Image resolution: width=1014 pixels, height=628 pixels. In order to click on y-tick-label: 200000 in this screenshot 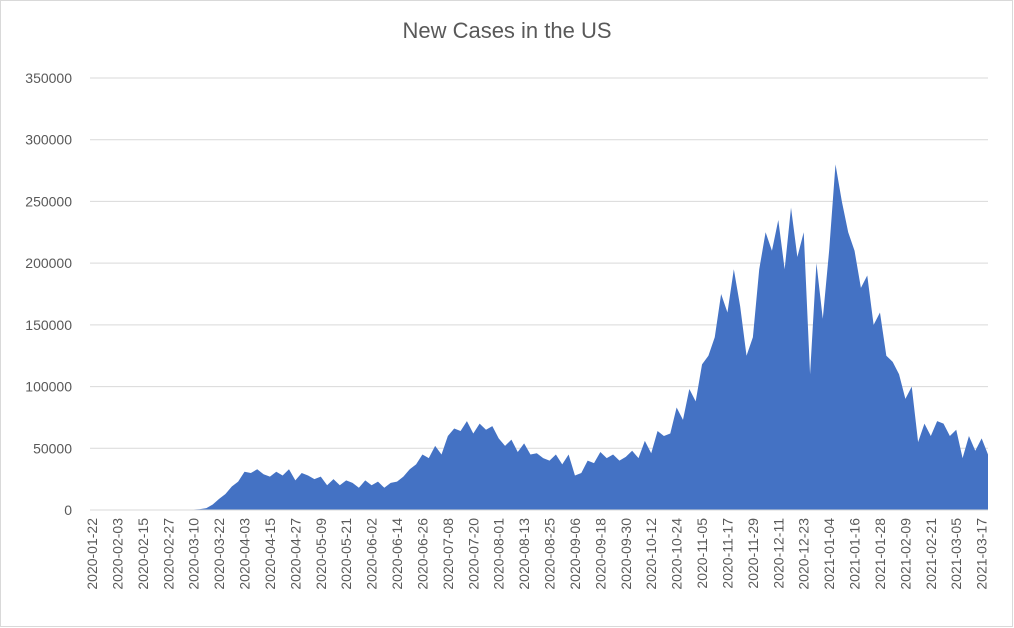, I will do `click(48, 263)`.